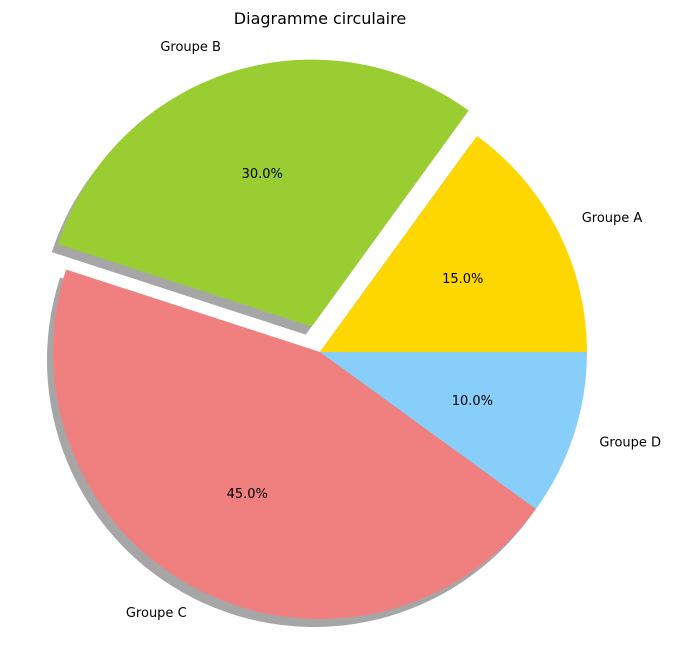 The image size is (675, 662). I want to click on slice-label-groupe-c: Groupe C, so click(156, 613).